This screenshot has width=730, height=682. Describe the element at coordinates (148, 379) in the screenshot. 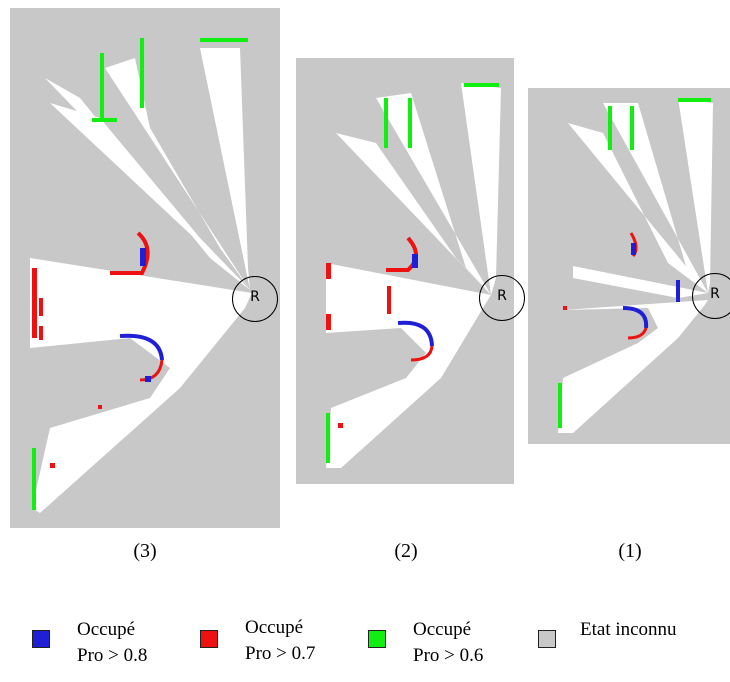

I see `blue-lower-mark` at that location.